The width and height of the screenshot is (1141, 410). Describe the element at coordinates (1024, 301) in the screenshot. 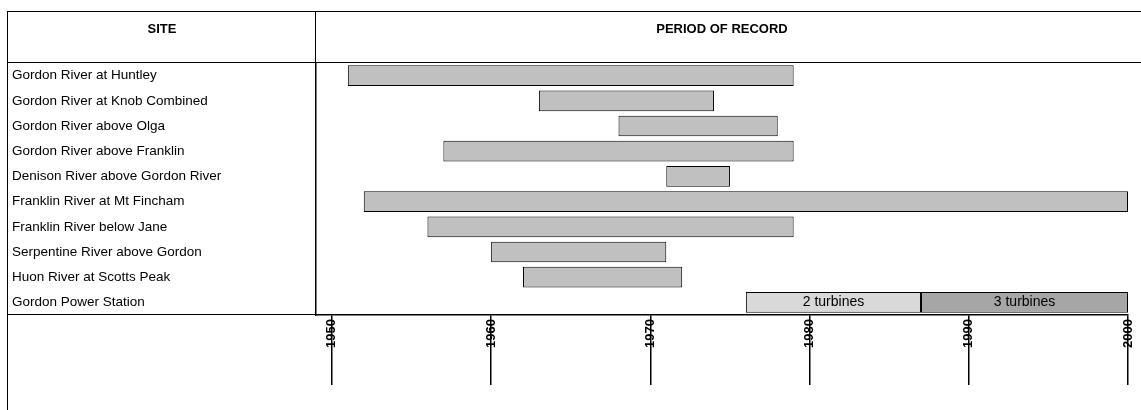

I see `series-label: 3 turbines` at that location.